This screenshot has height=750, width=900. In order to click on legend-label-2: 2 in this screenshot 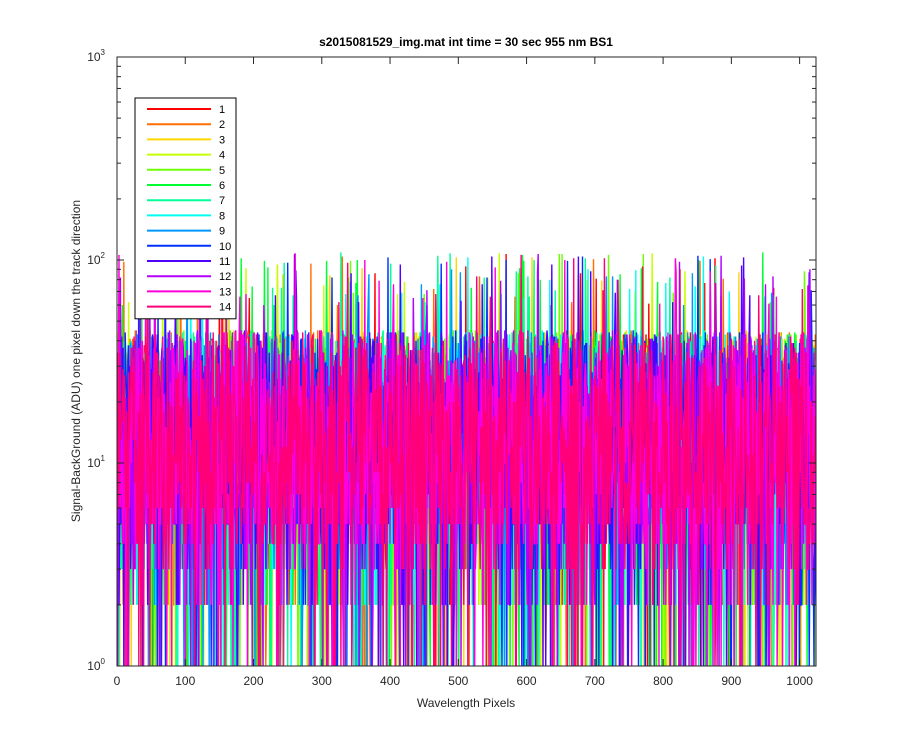, I will do `click(222, 125)`.